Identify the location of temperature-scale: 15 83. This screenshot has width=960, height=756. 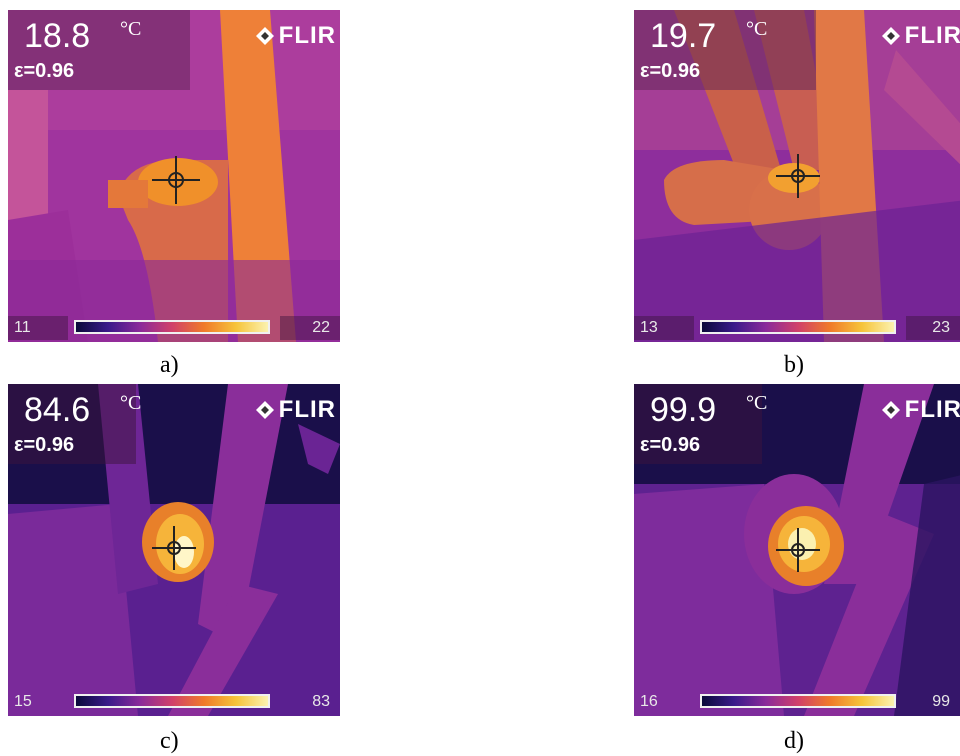
(174, 701).